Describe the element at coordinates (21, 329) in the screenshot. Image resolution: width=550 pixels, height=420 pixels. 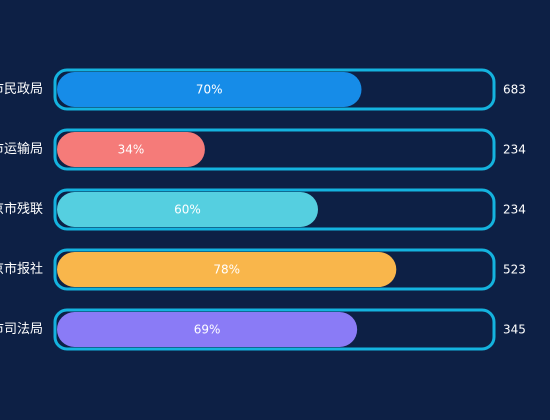
I see `category-label: 市司法局` at that location.